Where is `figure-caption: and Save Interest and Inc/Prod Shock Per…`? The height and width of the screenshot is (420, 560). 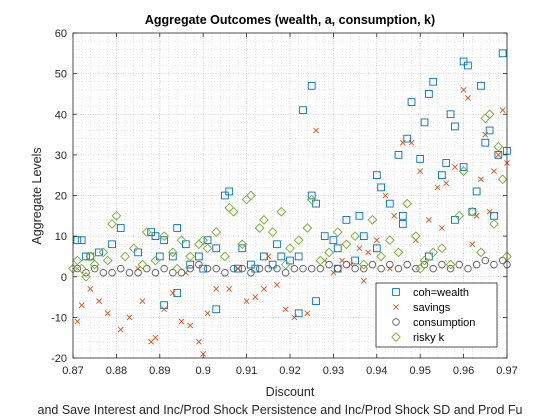
figure-caption: and Save Interest and Inc/Prod Shock Per… is located at coordinates (280, 410).